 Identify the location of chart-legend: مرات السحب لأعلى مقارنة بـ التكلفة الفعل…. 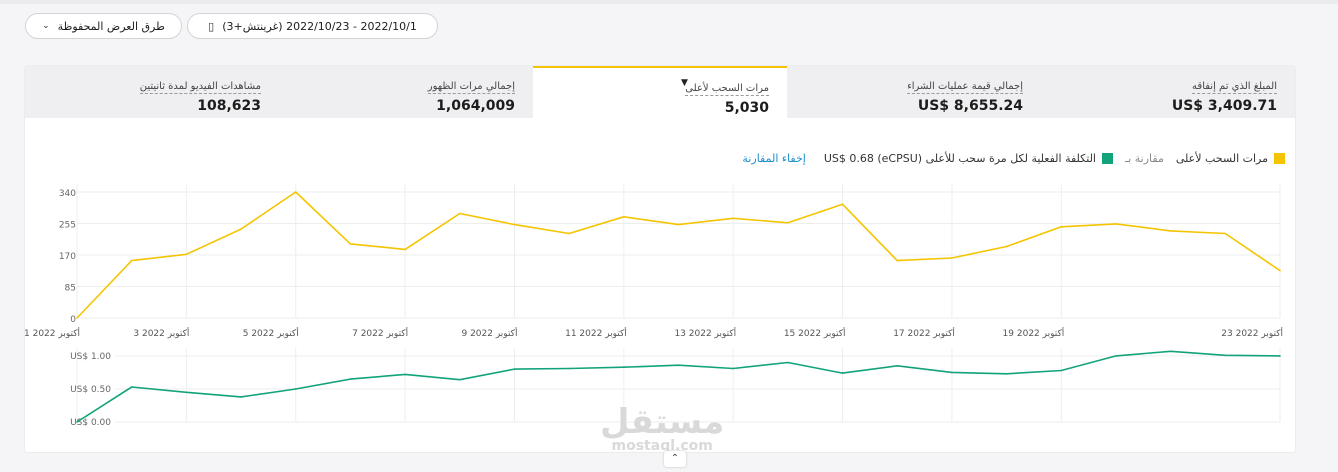
(1013, 158).